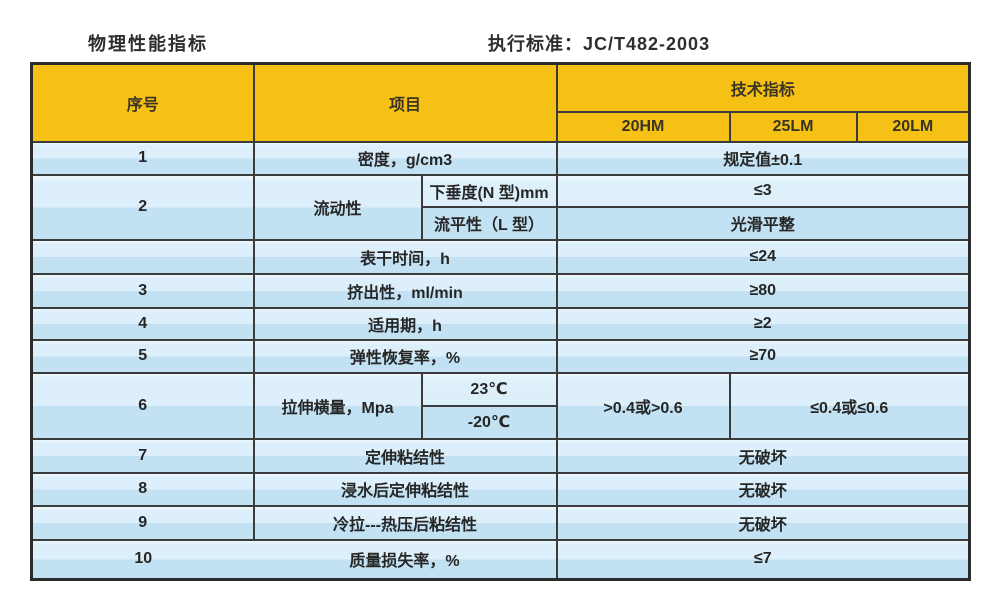 The width and height of the screenshot is (1000, 612). What do you see at coordinates (489, 190) in the screenshot?
I see `row-fluidity-sub1-label: 下垂度(N 型)mm` at bounding box center [489, 190].